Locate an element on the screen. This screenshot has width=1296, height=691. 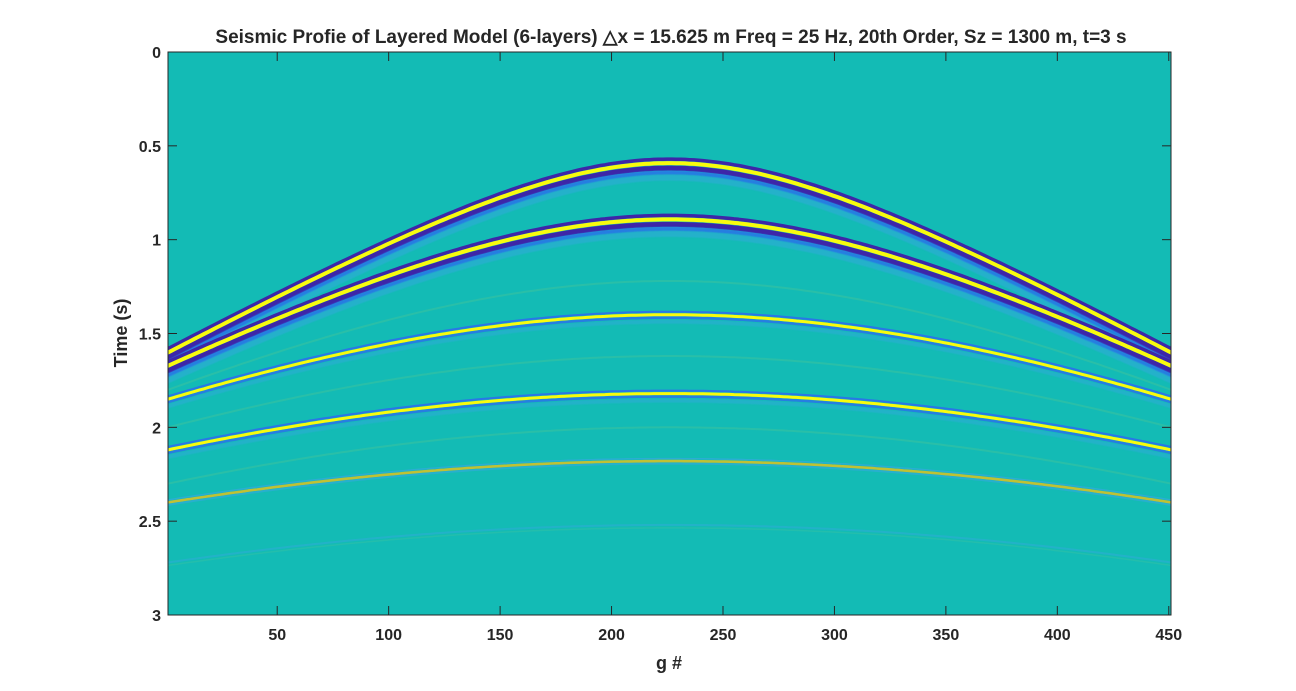
x-tick-label: 100 is located at coordinates (388, 635).